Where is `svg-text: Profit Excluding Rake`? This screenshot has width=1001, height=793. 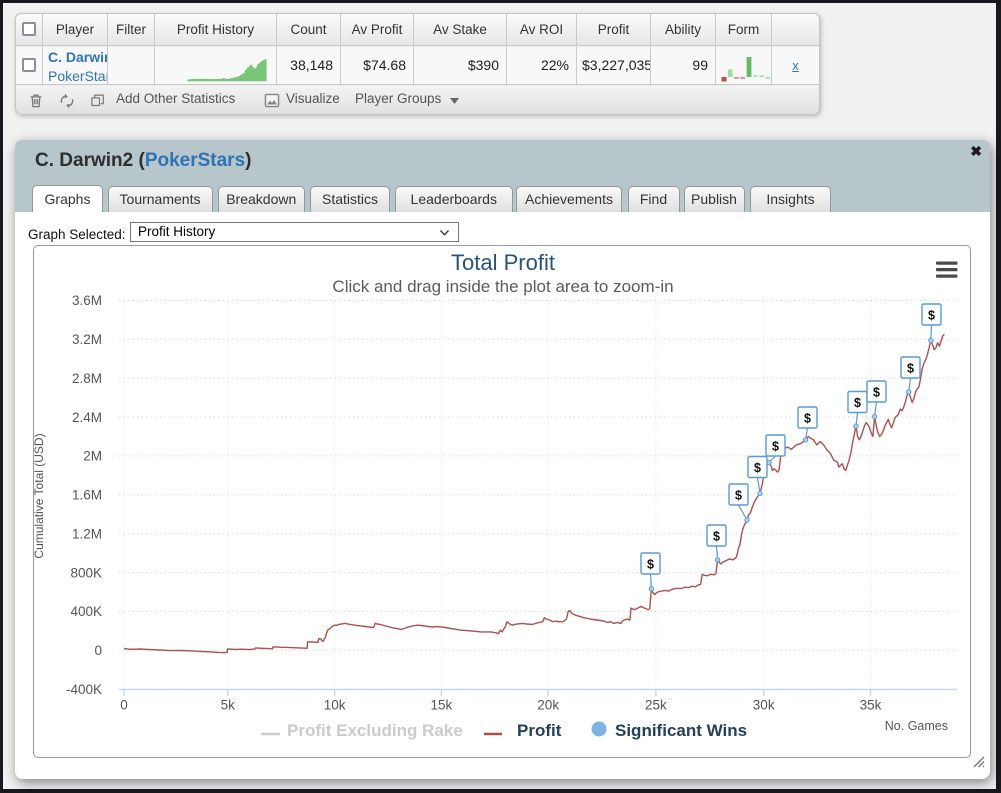 svg-text: Profit Excluding Rake is located at coordinates (375, 730).